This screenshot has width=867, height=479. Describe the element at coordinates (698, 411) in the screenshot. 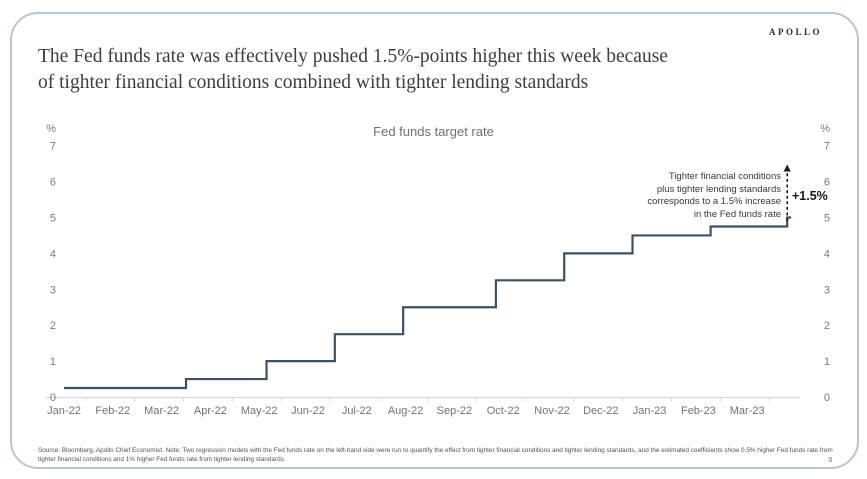

I see `x-axis-label: Feb-23` at that location.